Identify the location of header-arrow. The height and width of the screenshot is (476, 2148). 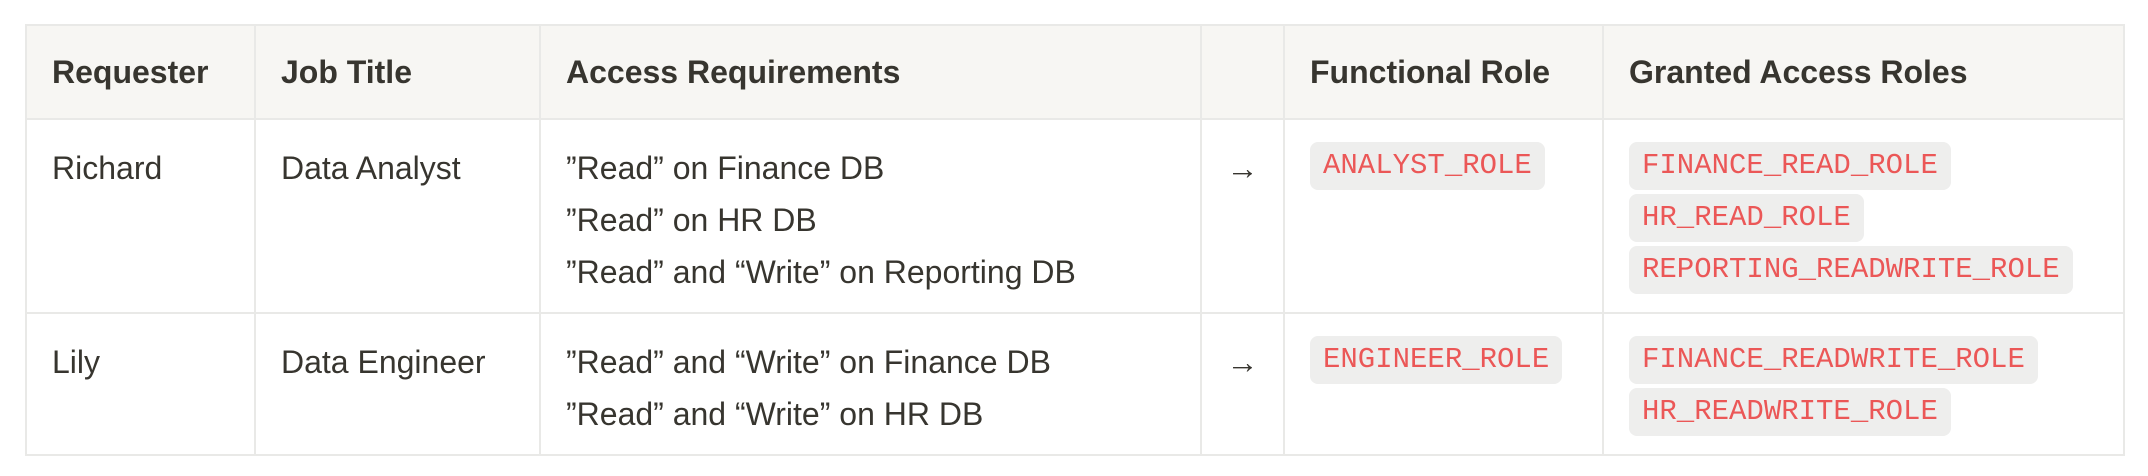
(1242, 72).